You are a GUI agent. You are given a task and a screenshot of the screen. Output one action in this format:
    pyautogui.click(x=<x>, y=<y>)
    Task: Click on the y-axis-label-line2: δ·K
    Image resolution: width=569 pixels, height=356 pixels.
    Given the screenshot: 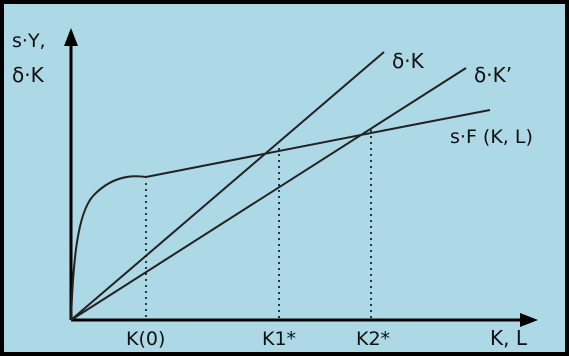 What is the action you would take?
    pyautogui.click(x=28, y=75)
    